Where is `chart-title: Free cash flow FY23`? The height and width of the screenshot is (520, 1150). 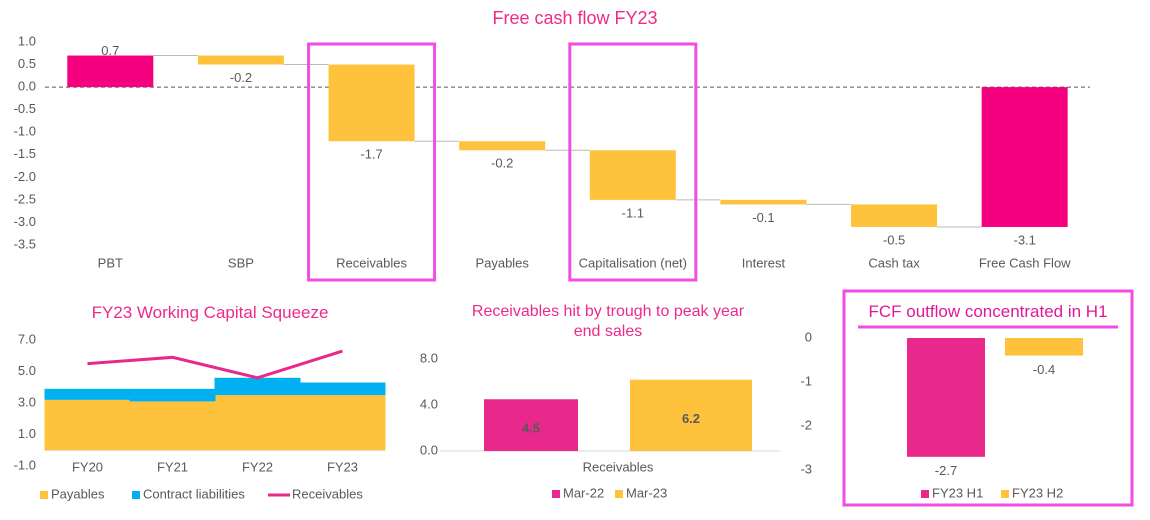
chart-title: Free cash flow FY23 is located at coordinates (575, 18).